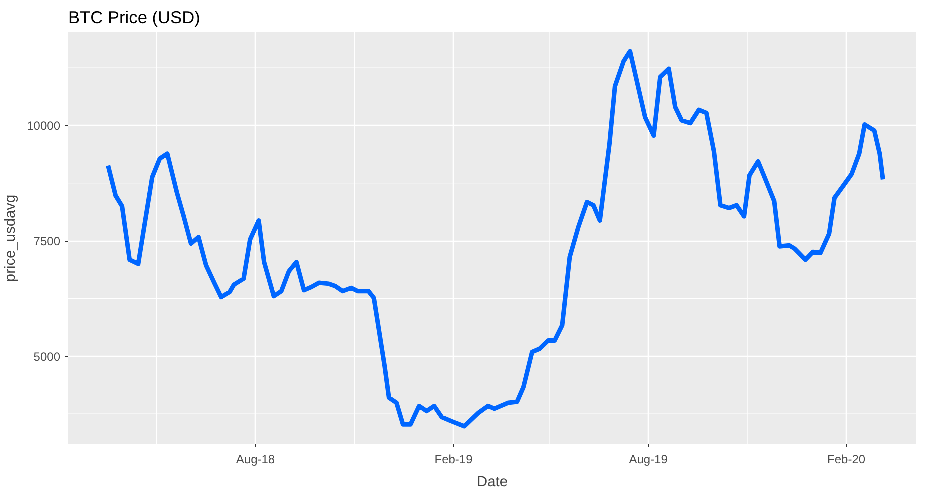 The height and width of the screenshot is (493, 926). What do you see at coordinates (492, 482) in the screenshot?
I see `x-axis-title: Date` at bounding box center [492, 482].